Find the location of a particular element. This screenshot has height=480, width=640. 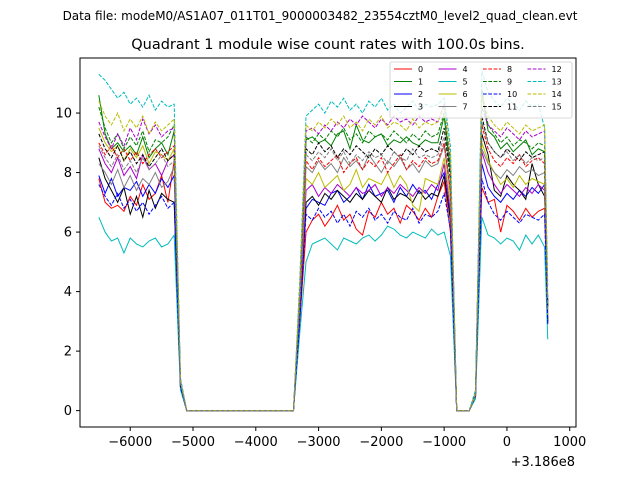

y-tick-label: 10 is located at coordinates (63, 114).